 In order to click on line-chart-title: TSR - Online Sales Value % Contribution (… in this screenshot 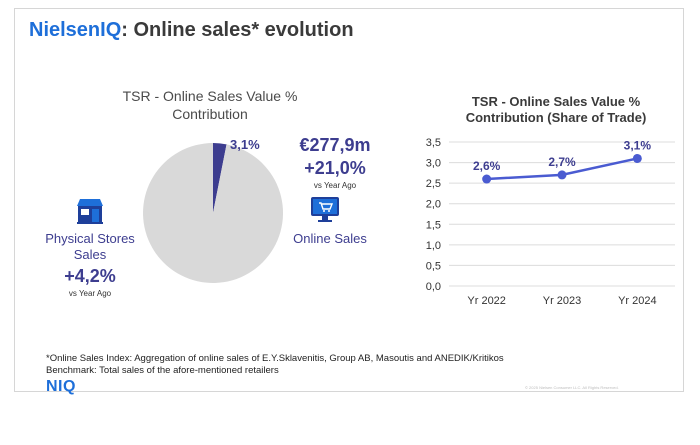, I will do `click(556, 109)`.